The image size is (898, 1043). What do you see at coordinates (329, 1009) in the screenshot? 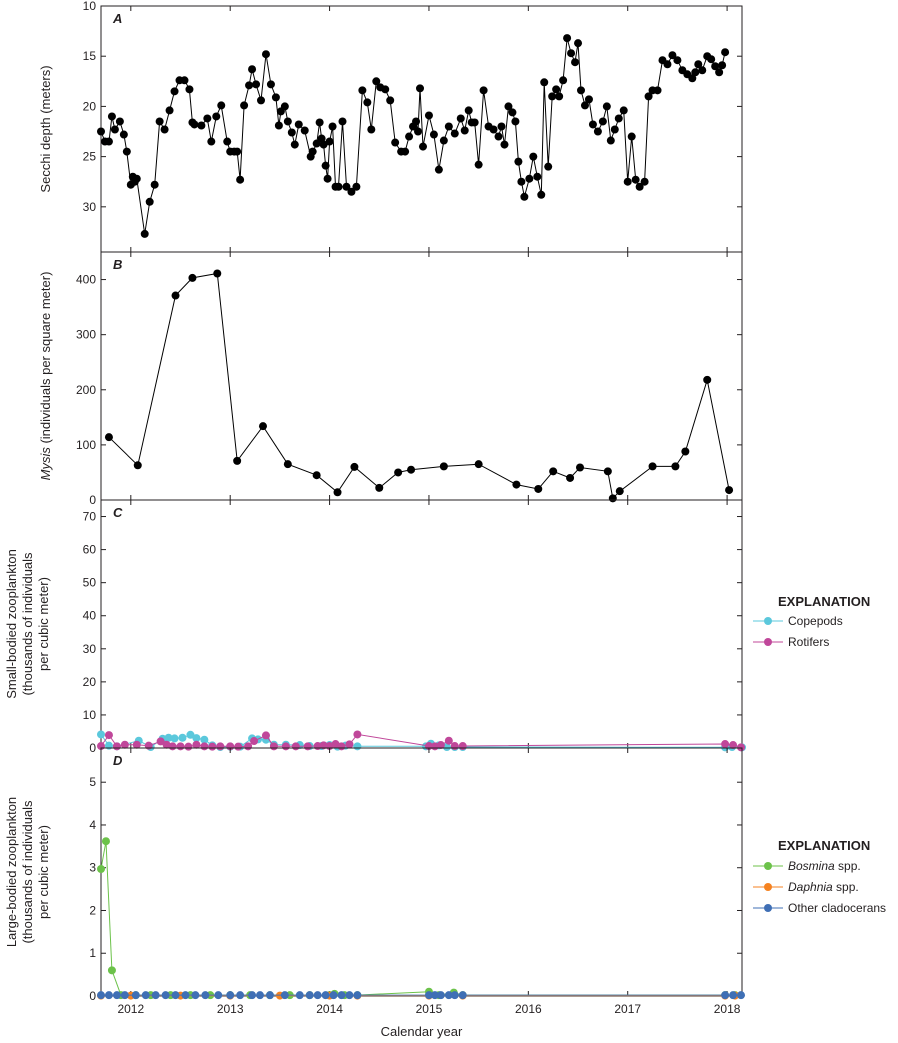
I see `x-tick-label: 2014` at bounding box center [329, 1009].